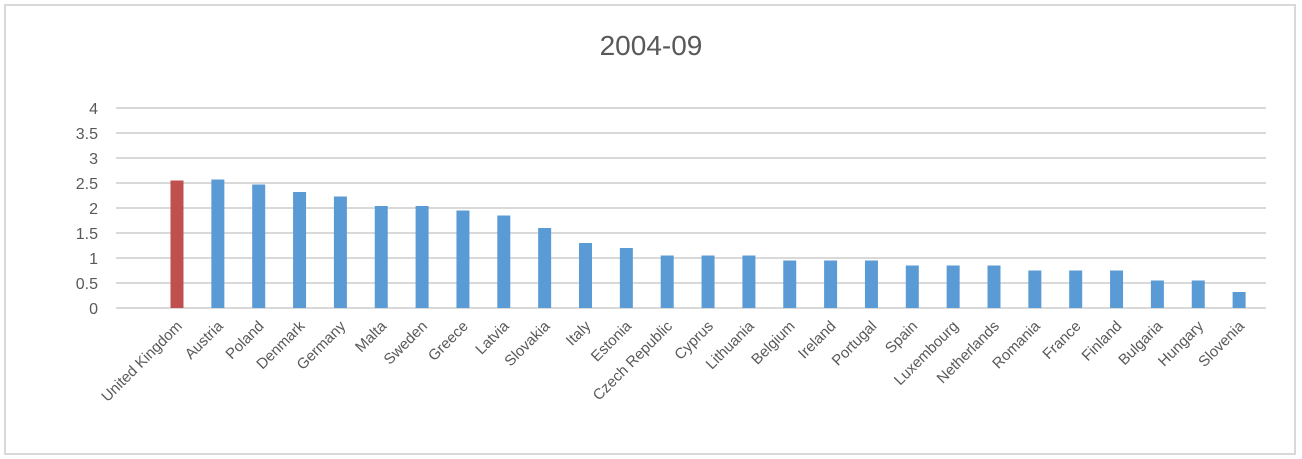 This screenshot has height=459, width=1302. I want to click on x-category-label: France, so click(1061, 340).